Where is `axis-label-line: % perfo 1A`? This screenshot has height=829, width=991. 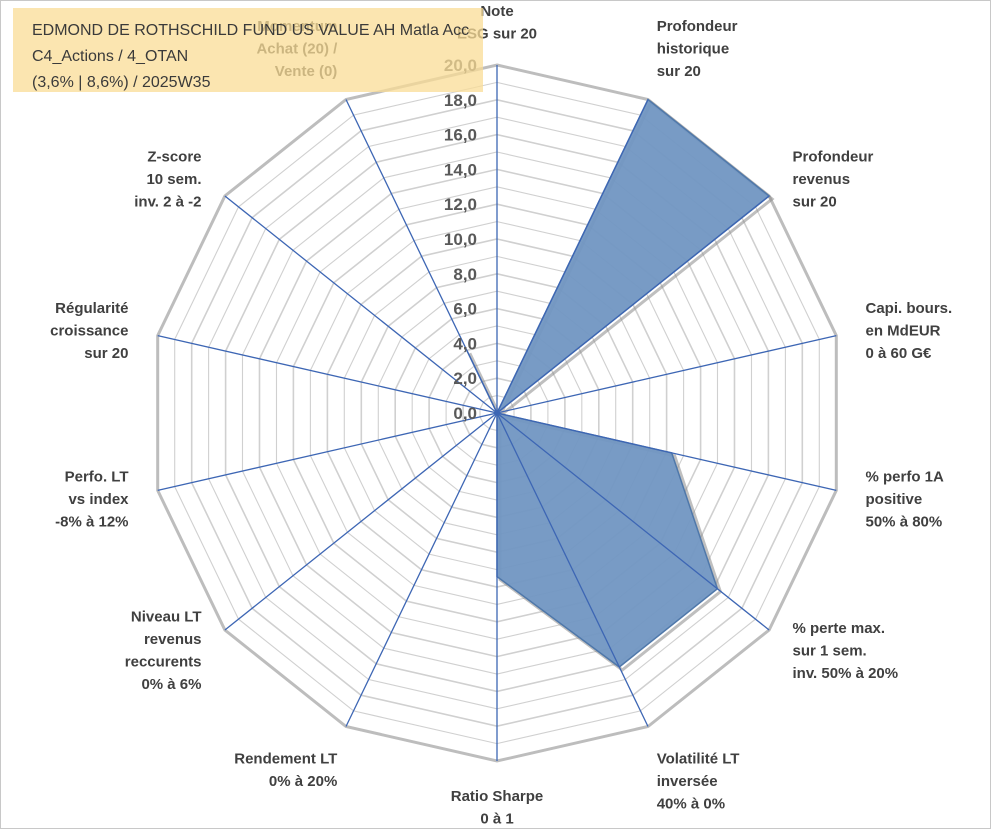
axis-label-line: % perfo 1A is located at coordinates (905, 476).